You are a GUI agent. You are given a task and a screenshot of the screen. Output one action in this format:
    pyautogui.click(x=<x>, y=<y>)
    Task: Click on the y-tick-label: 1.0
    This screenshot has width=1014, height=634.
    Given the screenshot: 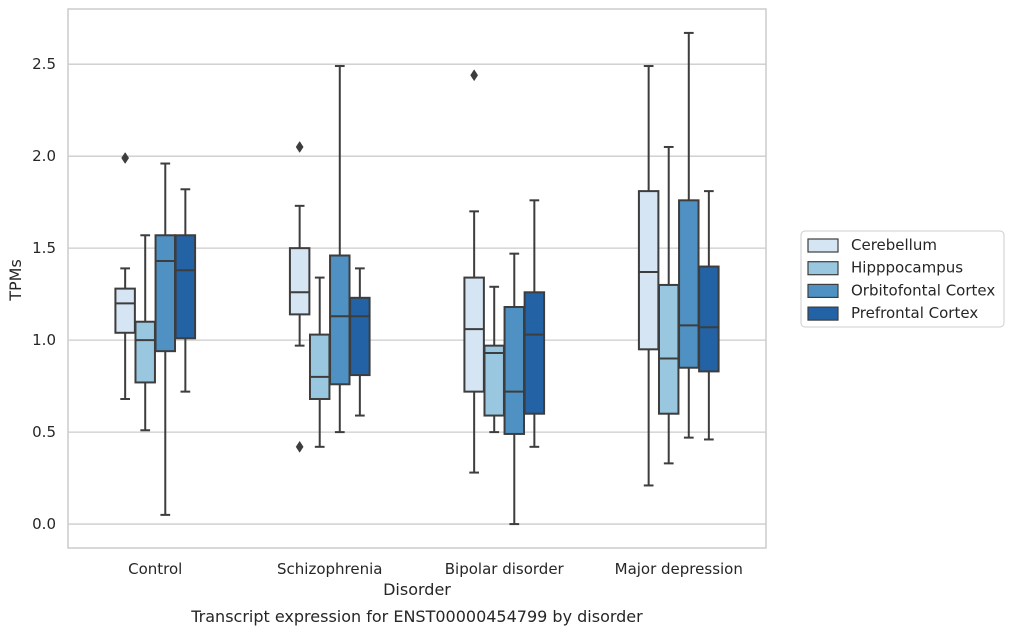 What is the action you would take?
    pyautogui.click(x=44, y=340)
    